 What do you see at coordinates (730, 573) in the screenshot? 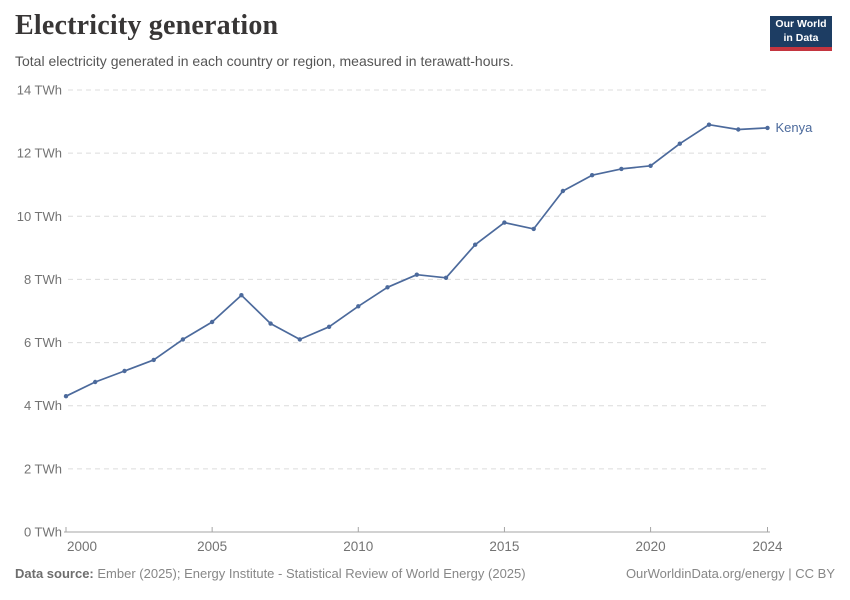
I see `credit-link: OurWorldinData.org/energy | CC BY` at bounding box center [730, 573].